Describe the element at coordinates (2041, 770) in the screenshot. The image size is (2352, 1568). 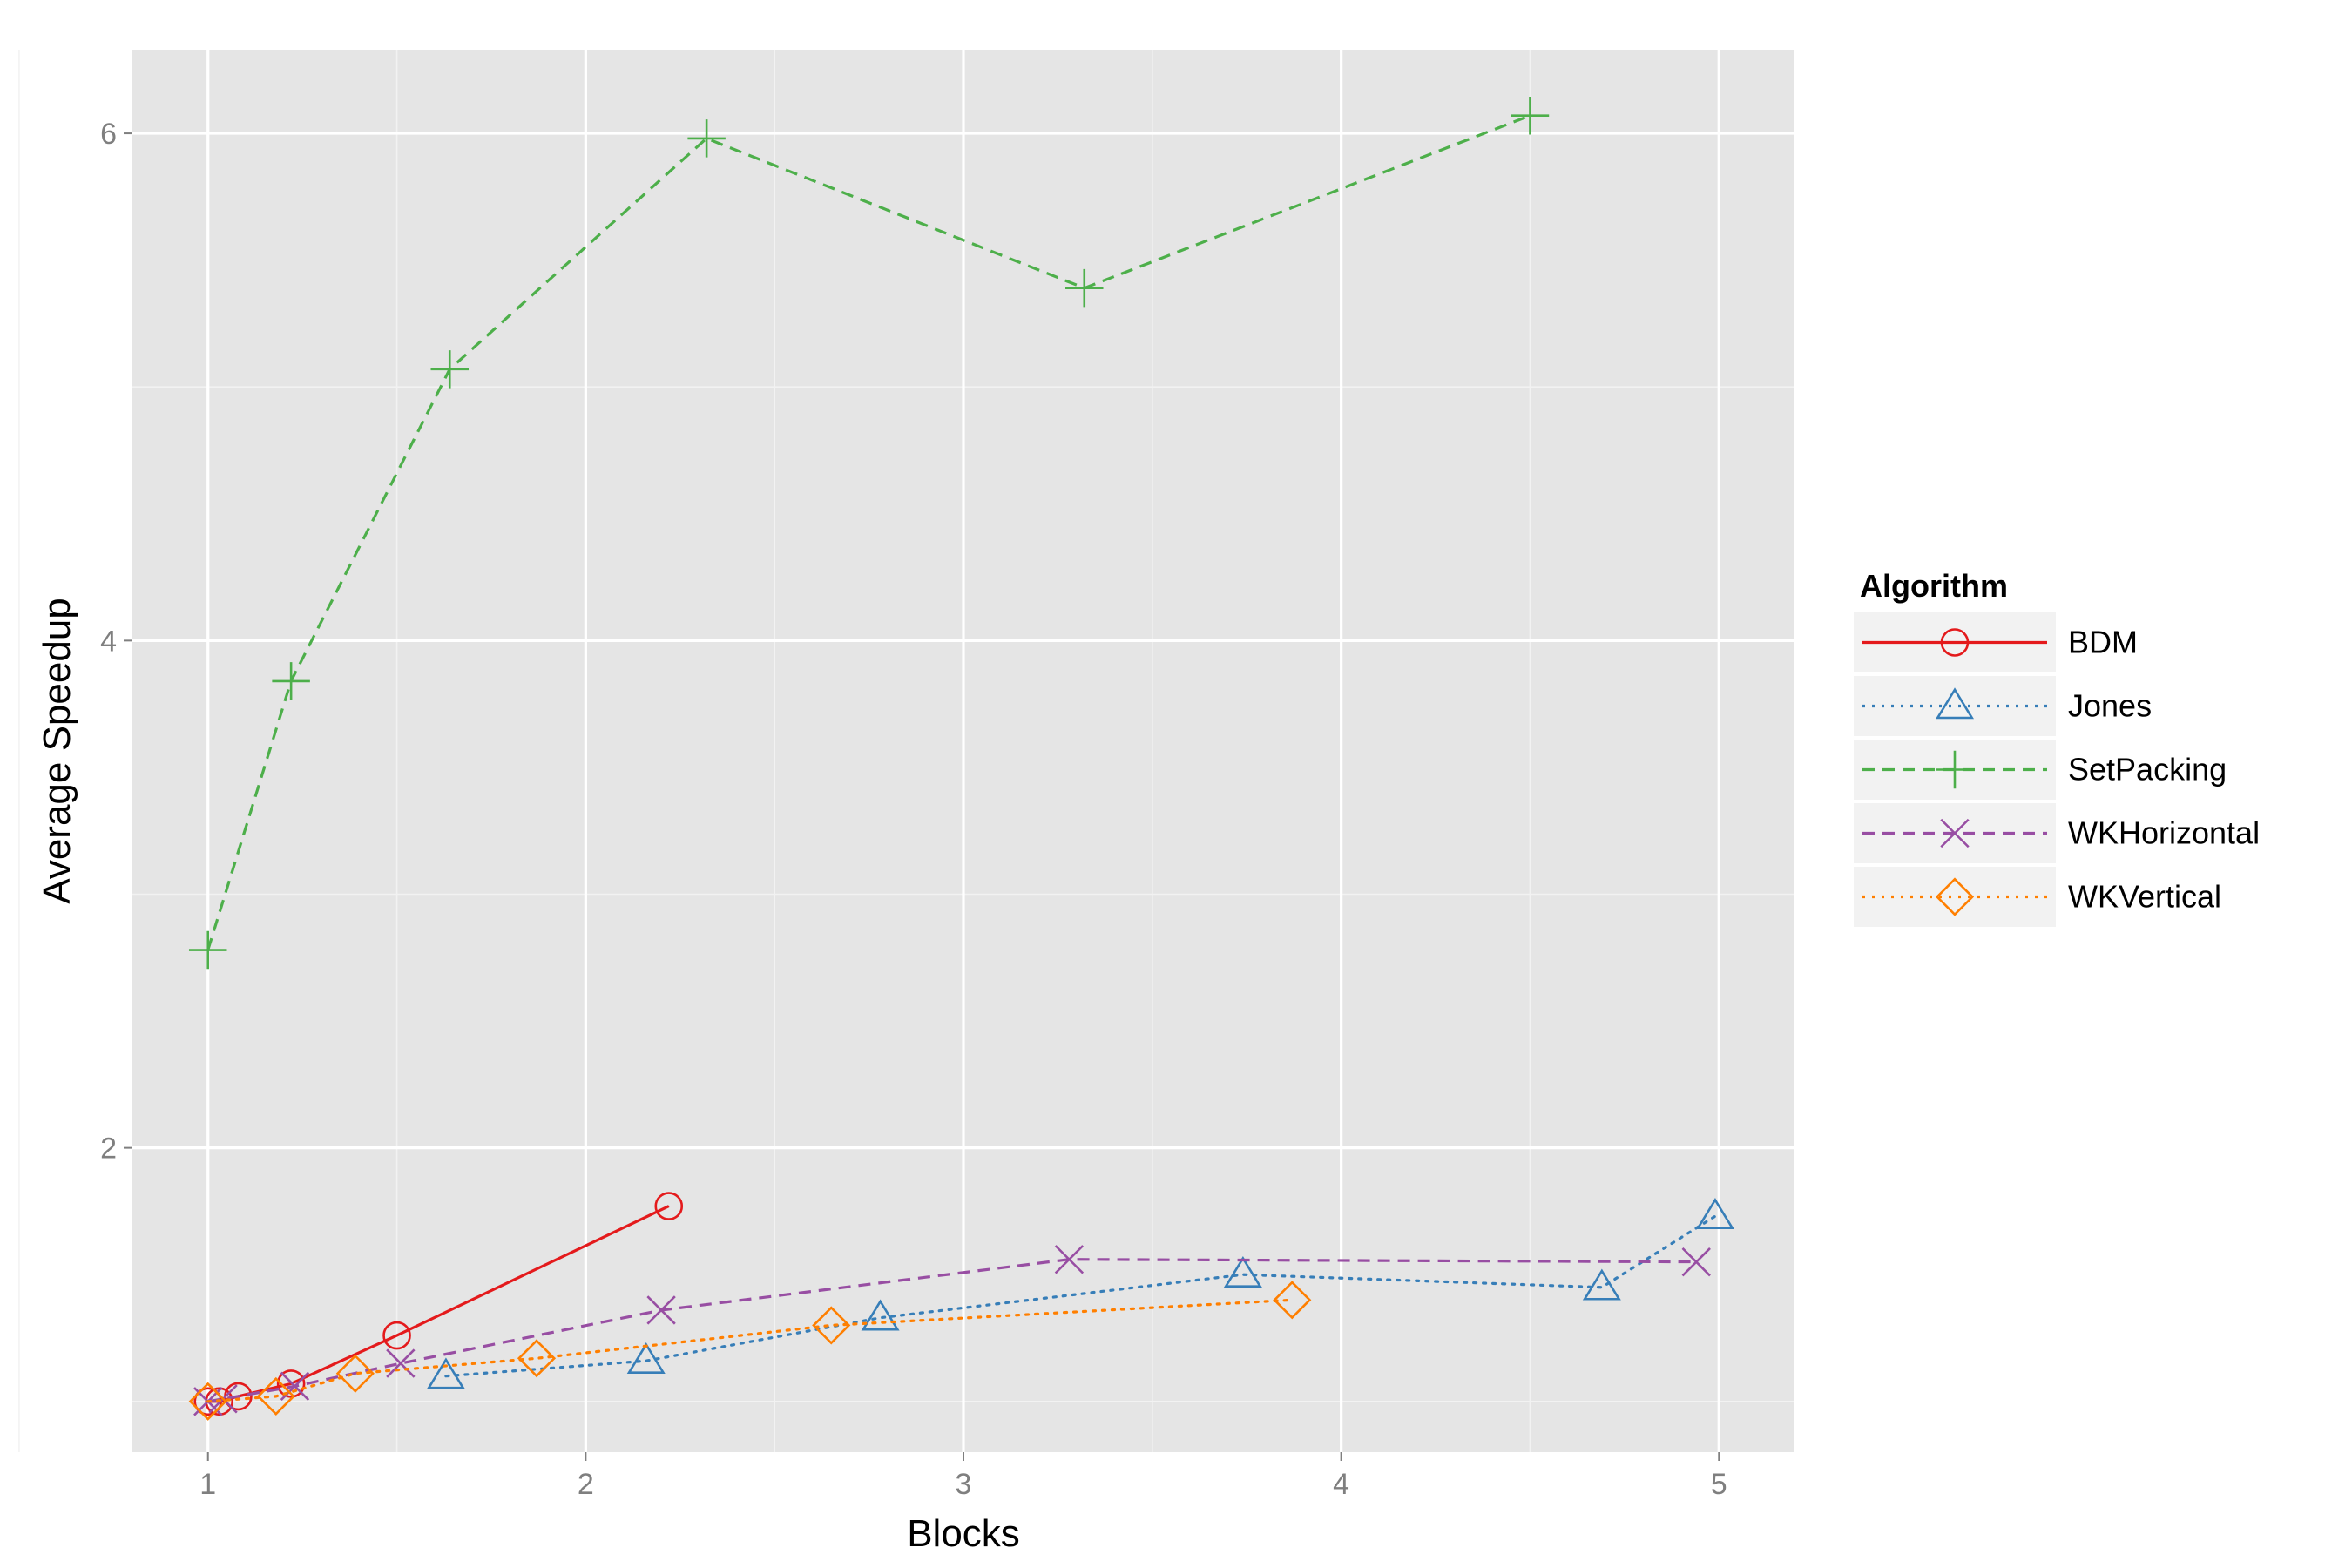
I see `legend-item-setpacking: SetPacking` at that location.